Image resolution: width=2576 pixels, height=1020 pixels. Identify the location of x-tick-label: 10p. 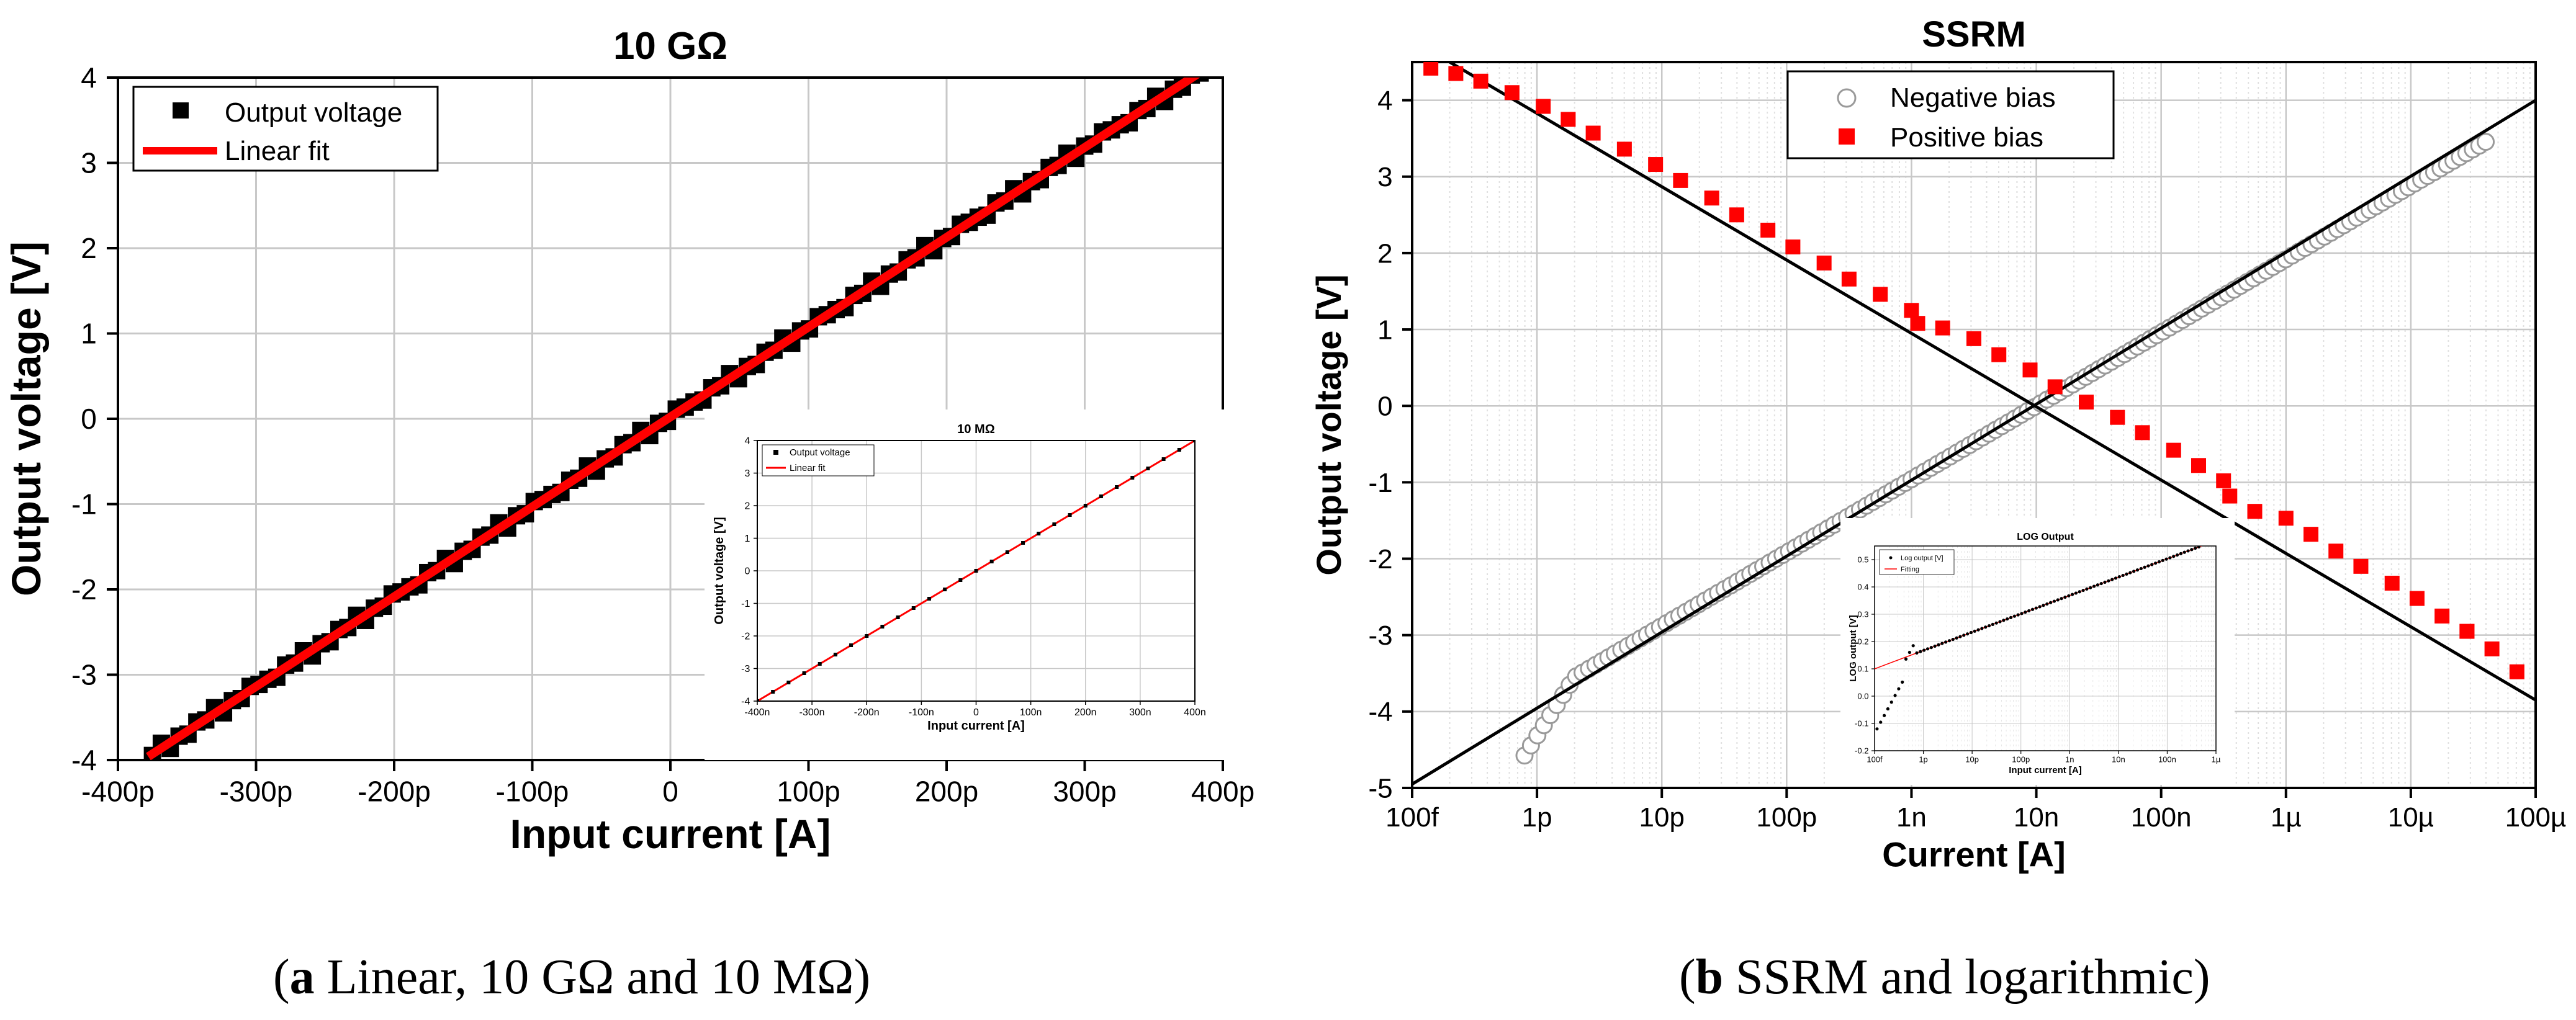
(1972, 760).